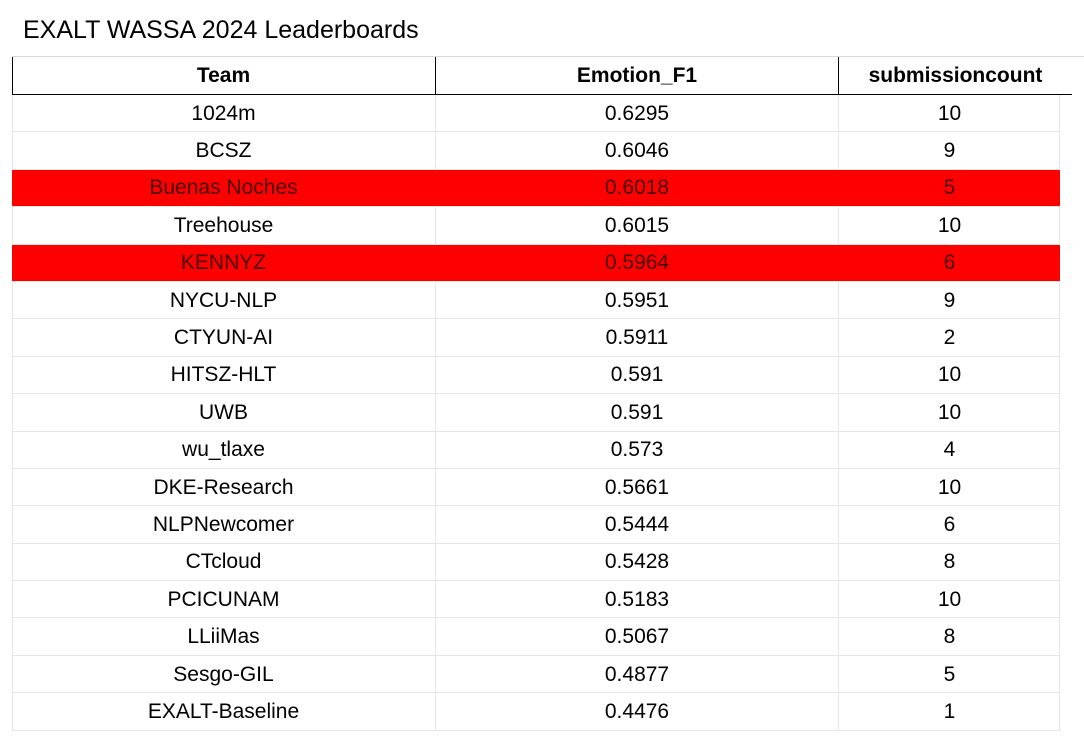 Image resolution: width=1084 pixels, height=750 pixels. Describe the element at coordinates (637, 674) in the screenshot. I see `emotion-f1-cell: 0.4877` at that location.